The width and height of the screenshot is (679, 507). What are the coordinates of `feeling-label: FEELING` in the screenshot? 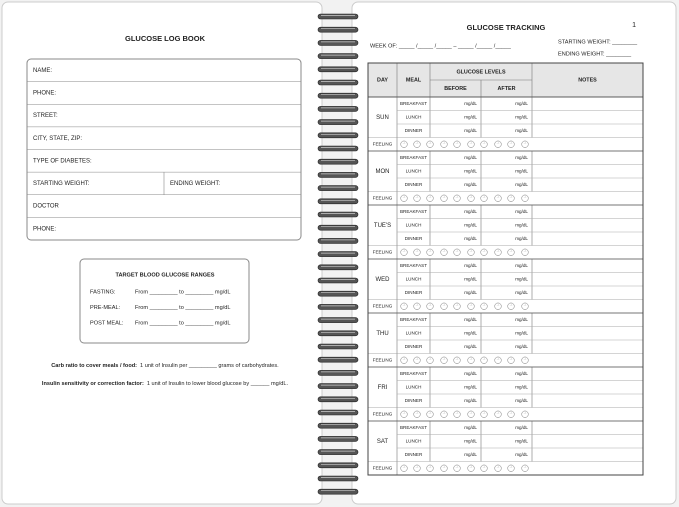 It's located at (383, 413).